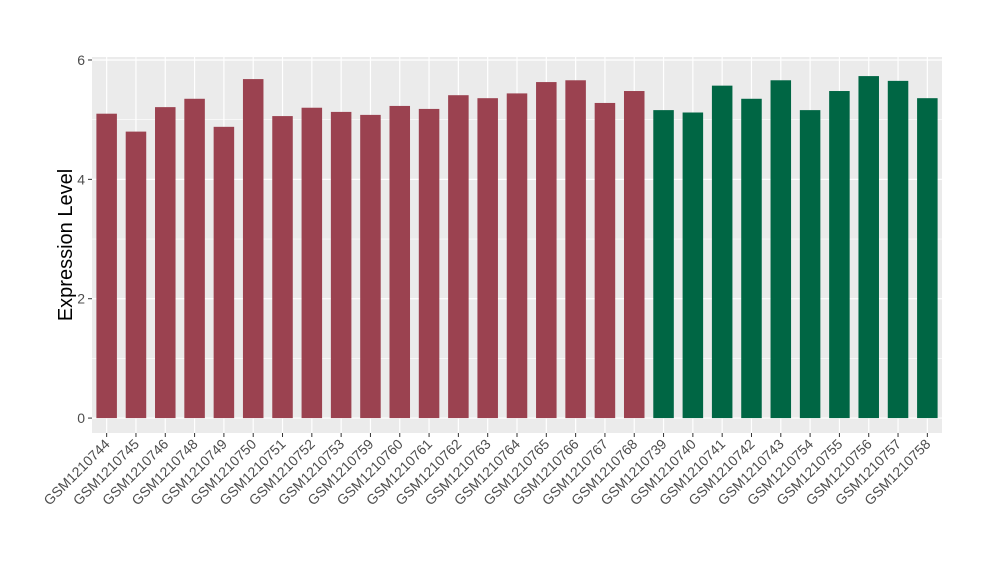  Describe the element at coordinates (66, 245) in the screenshot. I see `y-axis-title: Expression Level` at that location.